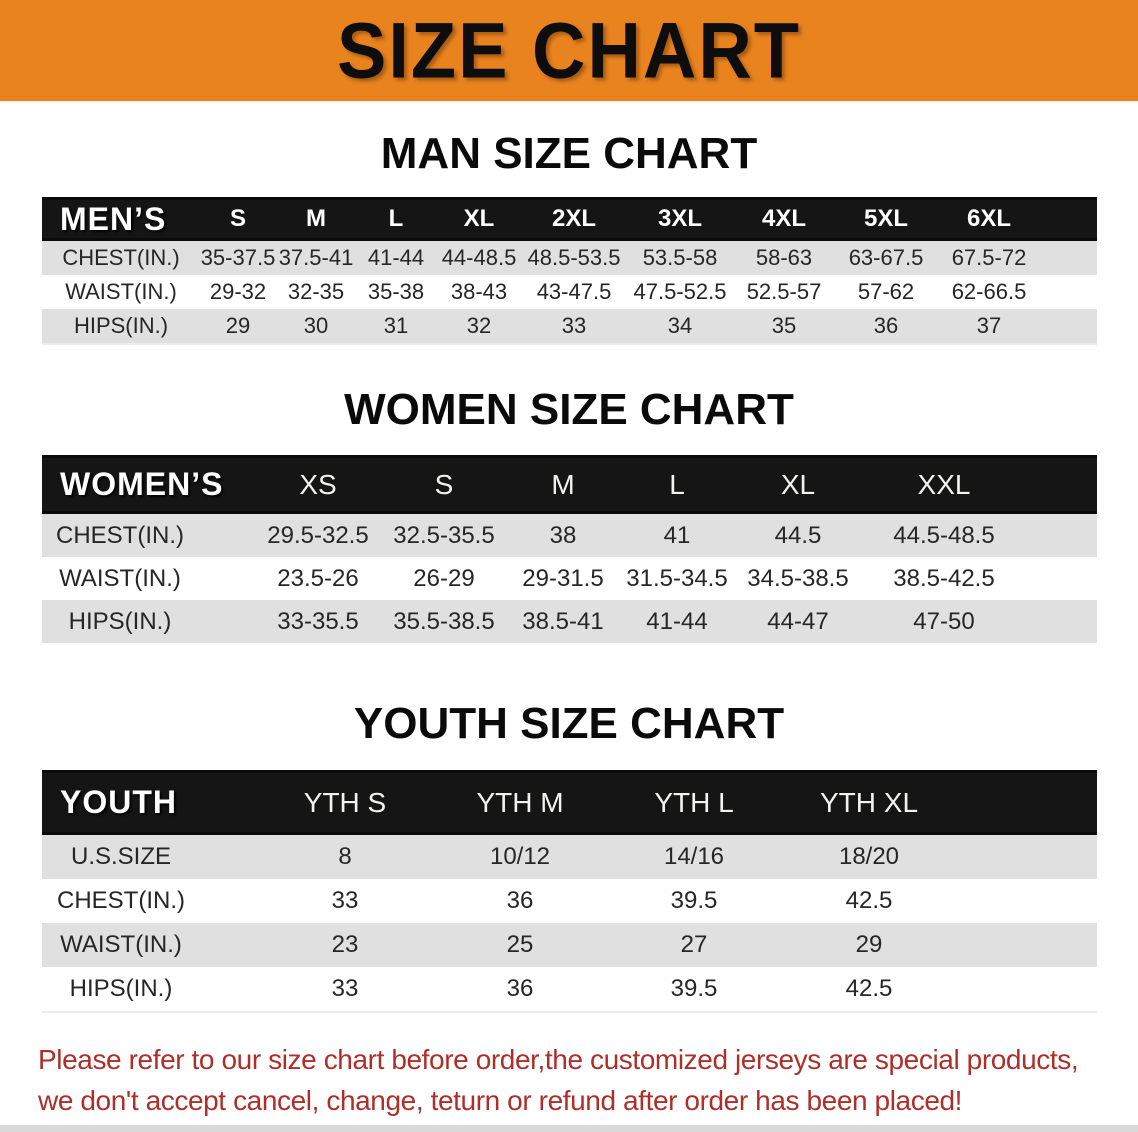 The image size is (1138, 1132). Describe the element at coordinates (563, 578) in the screenshot. I see `cell: 29-31.5` at that location.